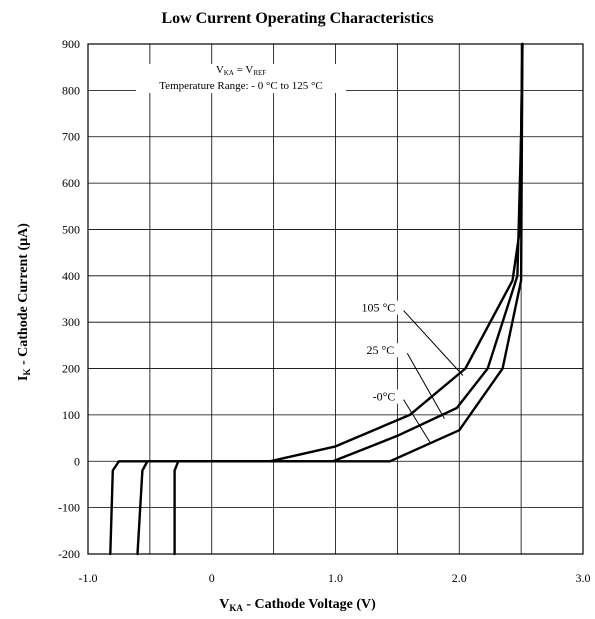  What do you see at coordinates (236, 608) in the screenshot?
I see `x-axis-label-sub: KA` at bounding box center [236, 608].